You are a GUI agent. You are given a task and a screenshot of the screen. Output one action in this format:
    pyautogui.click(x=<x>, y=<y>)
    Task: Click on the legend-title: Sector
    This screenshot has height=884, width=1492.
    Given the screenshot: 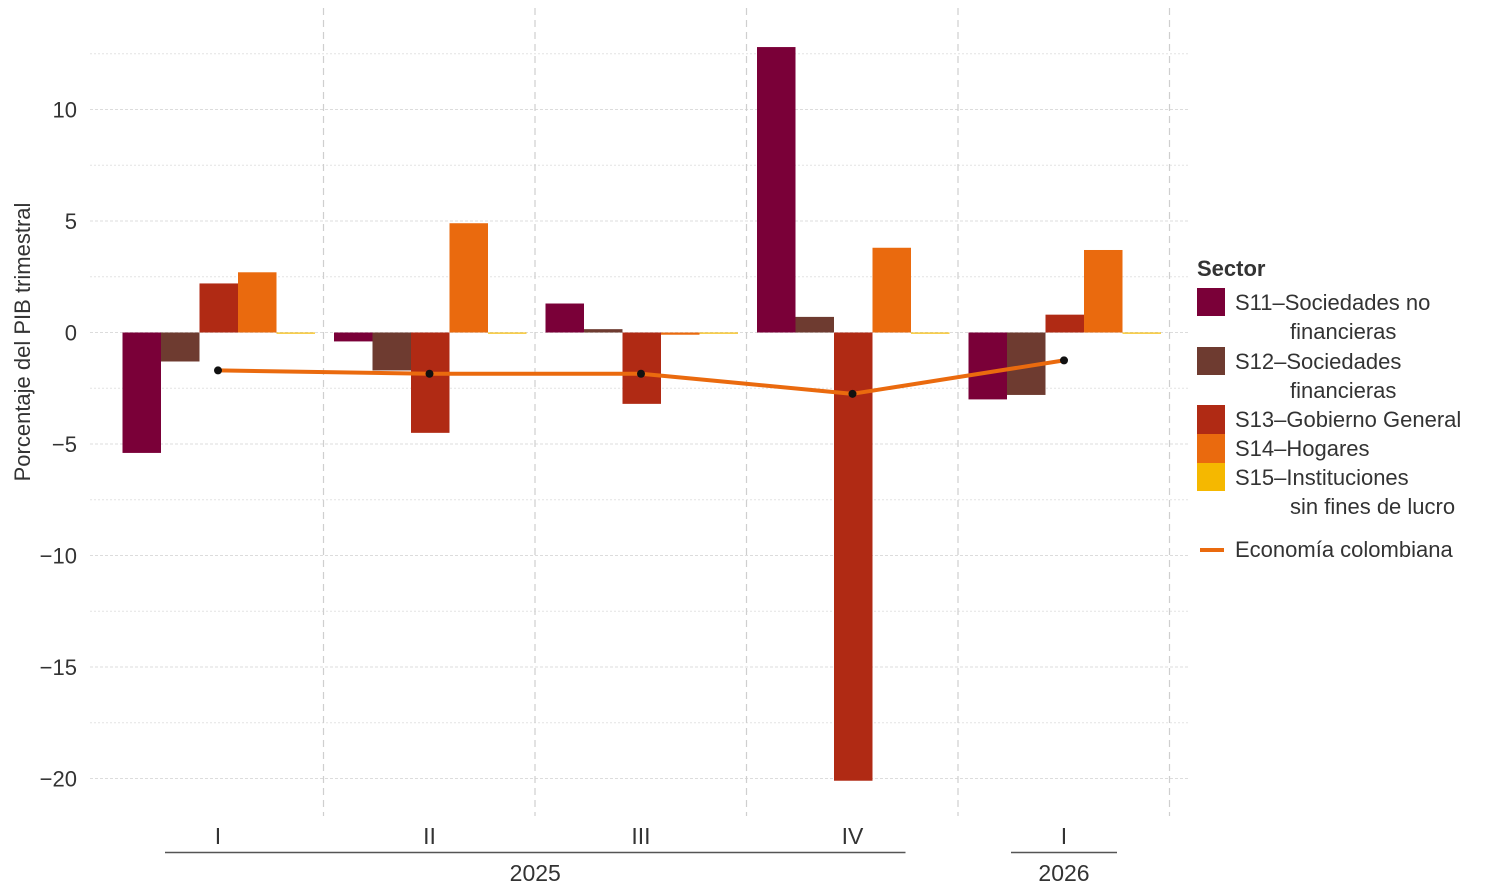 What is the action you would take?
    pyautogui.click(x=1231, y=268)
    